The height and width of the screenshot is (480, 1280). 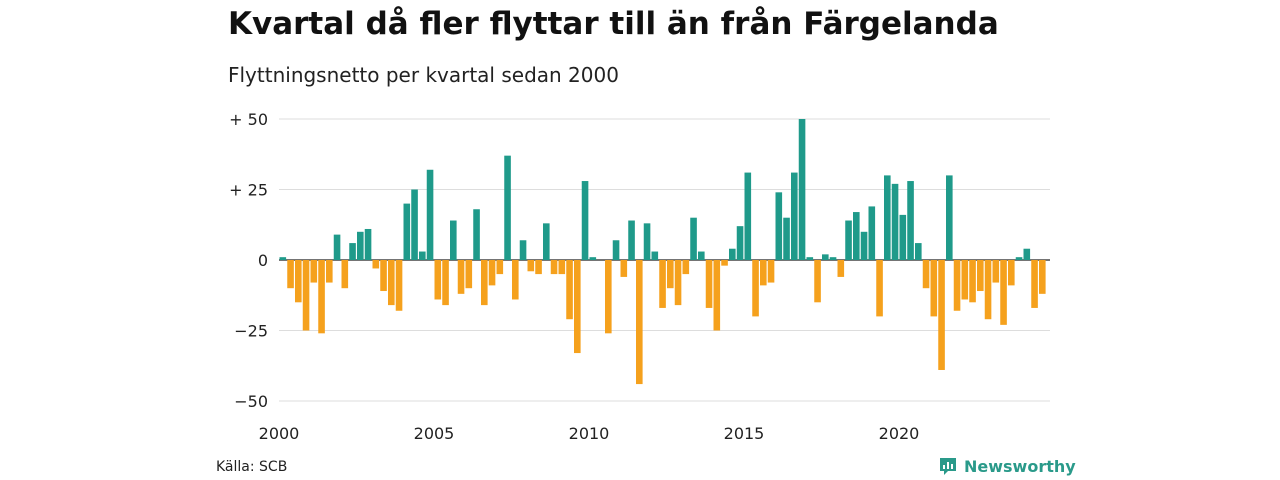 I want to click on y-axis-labels: + 50 + 25 0 −25 −50, so click(x=248, y=260).